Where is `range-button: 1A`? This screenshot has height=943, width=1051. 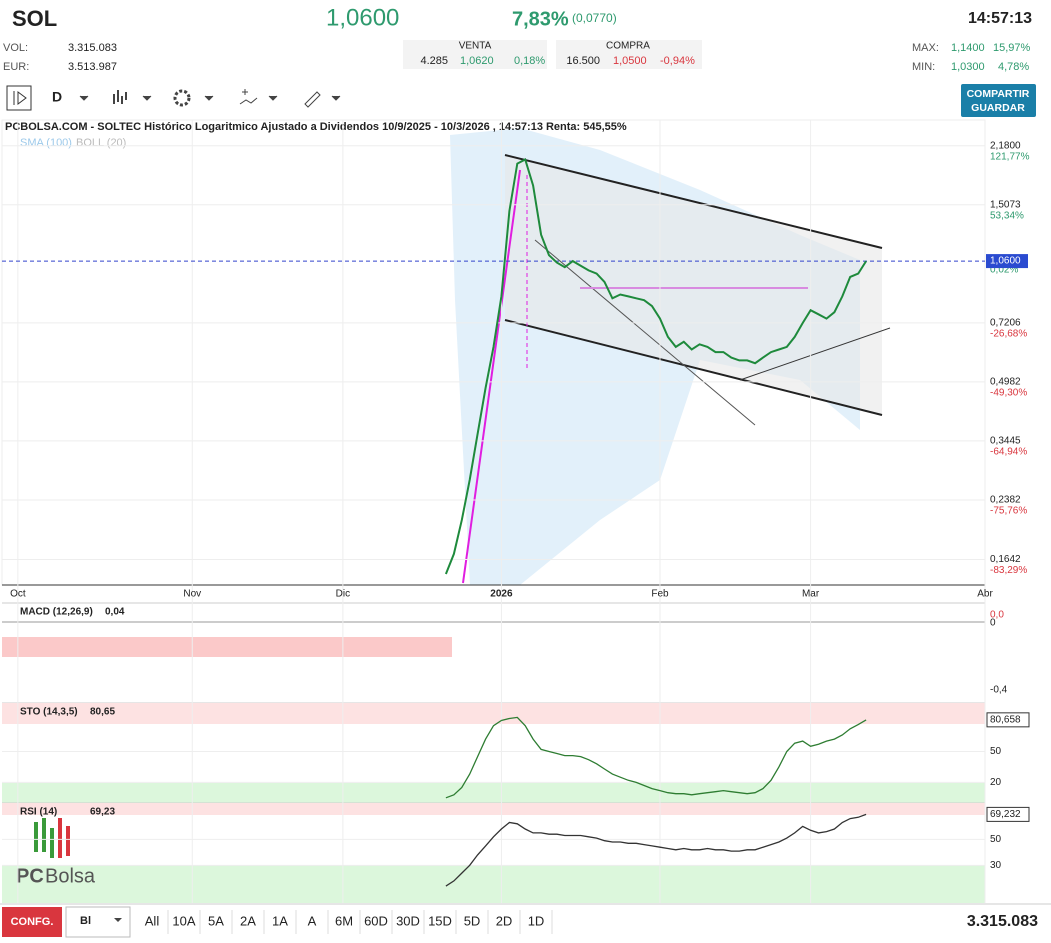 range-button: 1A is located at coordinates (280, 920).